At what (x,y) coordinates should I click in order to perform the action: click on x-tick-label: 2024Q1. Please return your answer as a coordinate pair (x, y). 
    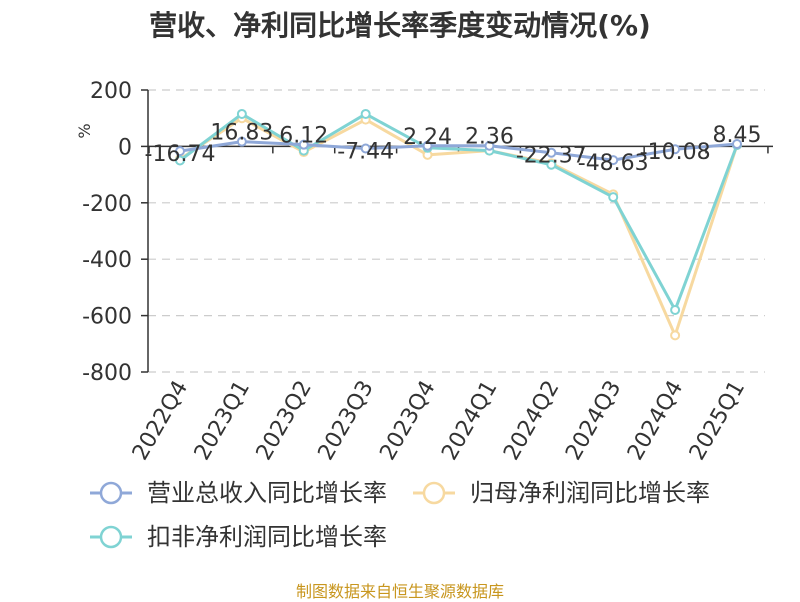
    Looking at the image, I should click on (469, 421).